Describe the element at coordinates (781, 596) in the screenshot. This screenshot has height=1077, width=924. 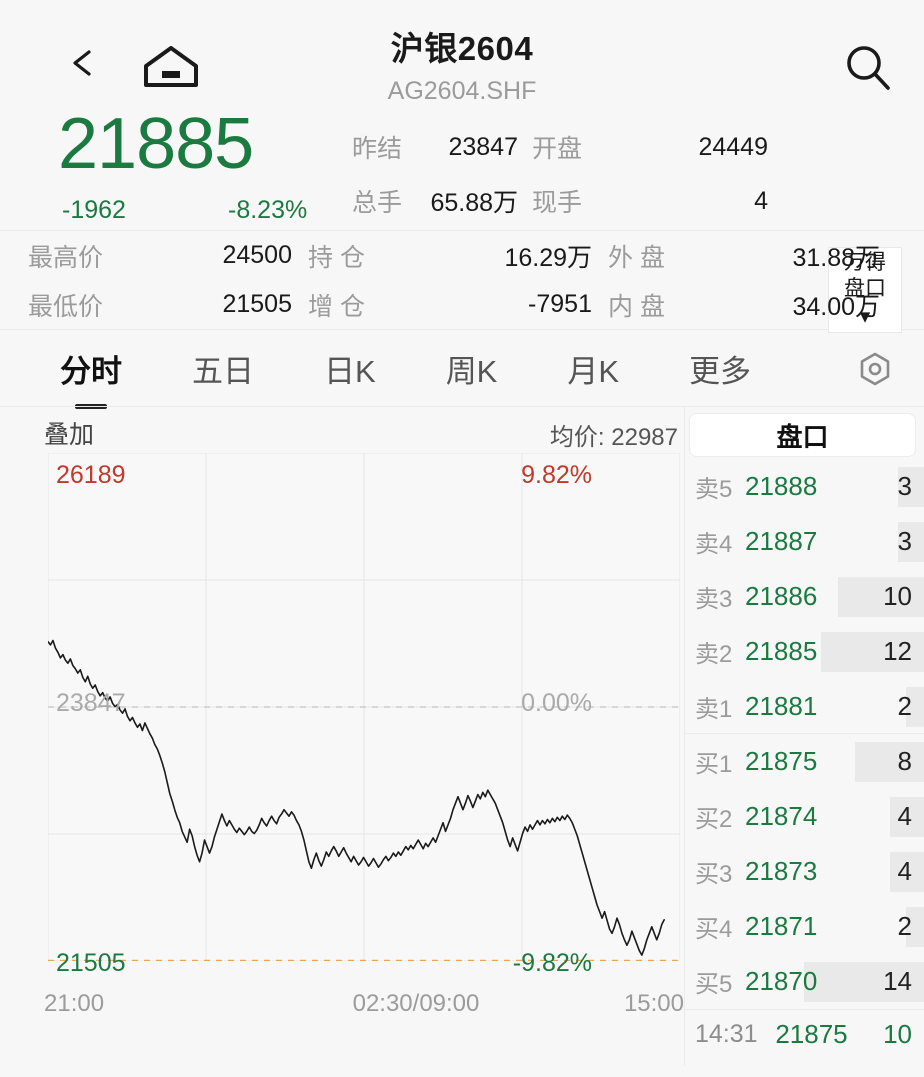
I see `level-price: 21886` at that location.